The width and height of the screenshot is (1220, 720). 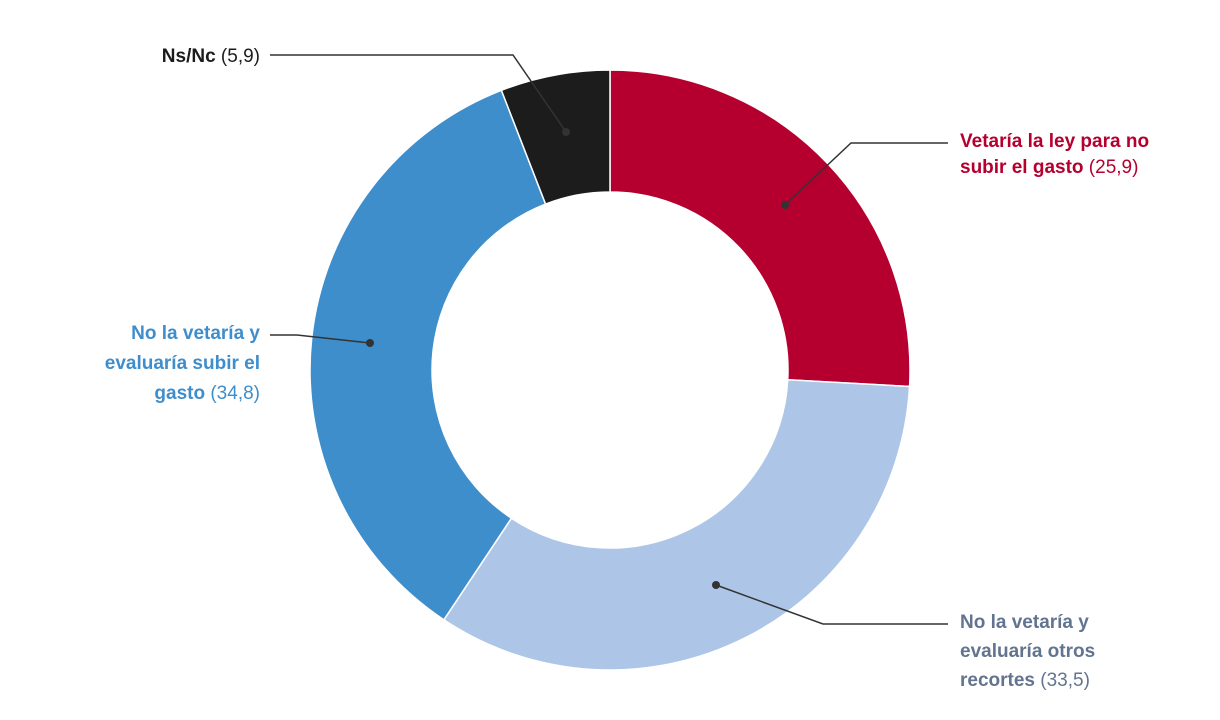 What do you see at coordinates (232, 393) in the screenshot?
I see `slice-value-2: (34,8)` at bounding box center [232, 393].